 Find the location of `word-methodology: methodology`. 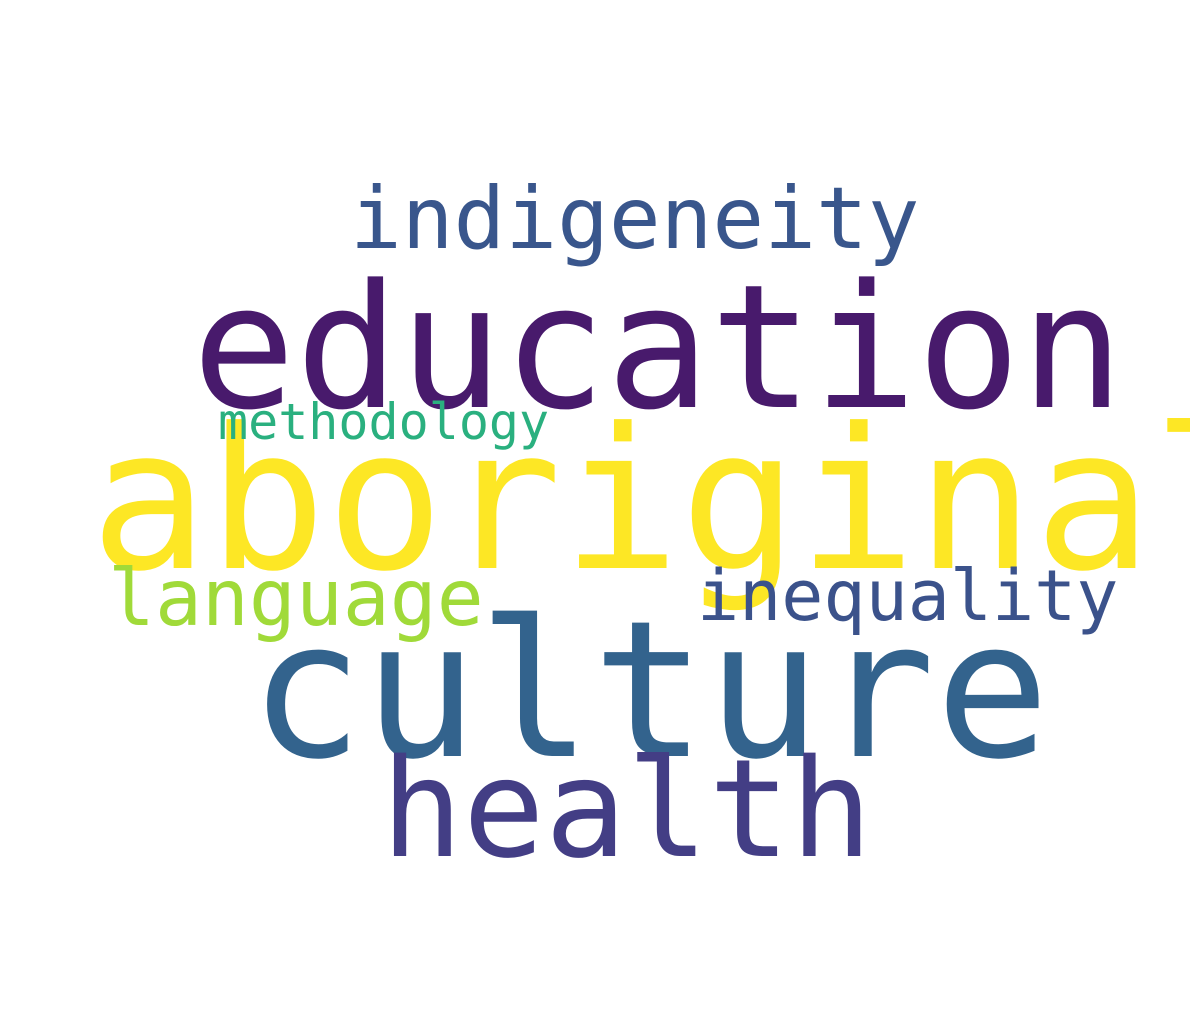

word-methodology: methodology is located at coordinates (384, 422).